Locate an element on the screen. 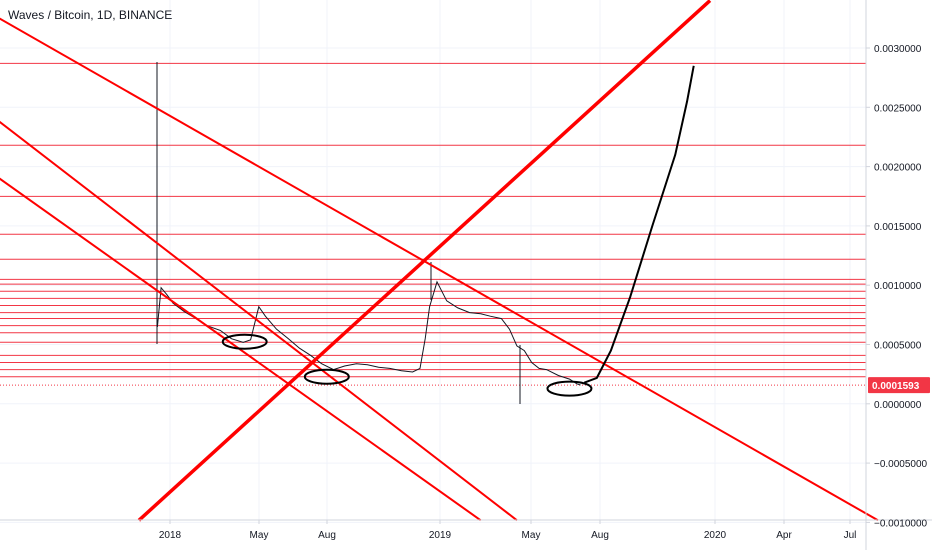  y-tick-label: −0.0005000 is located at coordinates (901, 464).